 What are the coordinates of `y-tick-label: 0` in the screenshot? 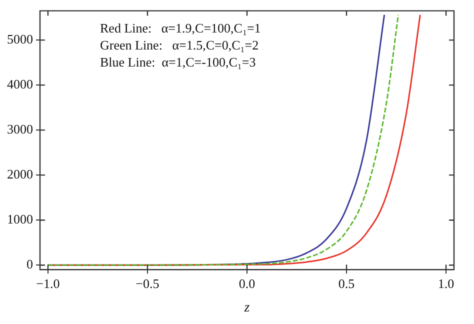 It's located at (29, 264).